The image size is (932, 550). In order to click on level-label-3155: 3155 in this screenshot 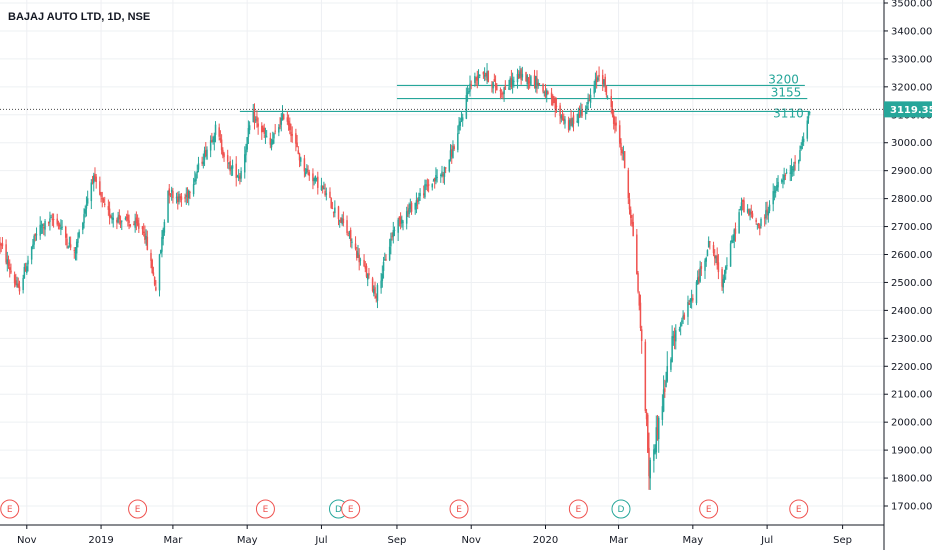, I will do `click(786, 93)`.